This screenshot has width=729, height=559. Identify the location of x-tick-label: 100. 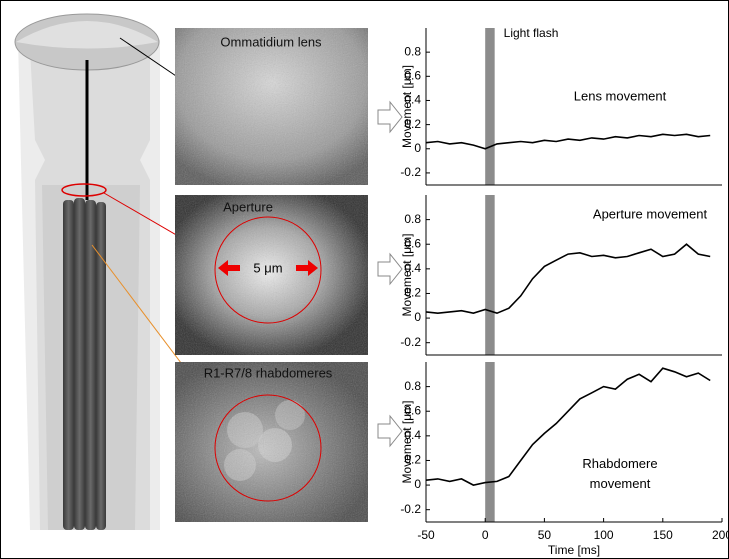
(604, 535).